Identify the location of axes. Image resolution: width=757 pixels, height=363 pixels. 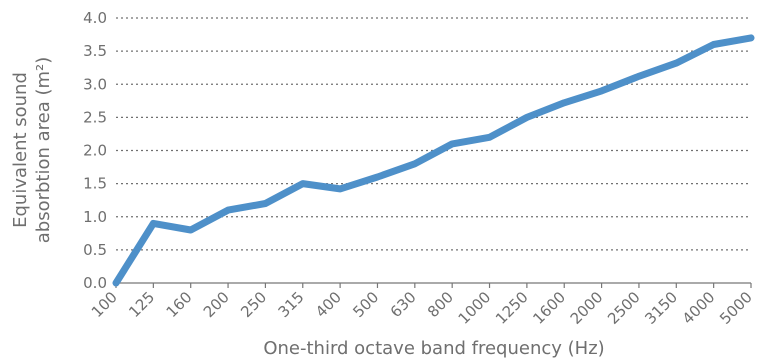
(433, 285).